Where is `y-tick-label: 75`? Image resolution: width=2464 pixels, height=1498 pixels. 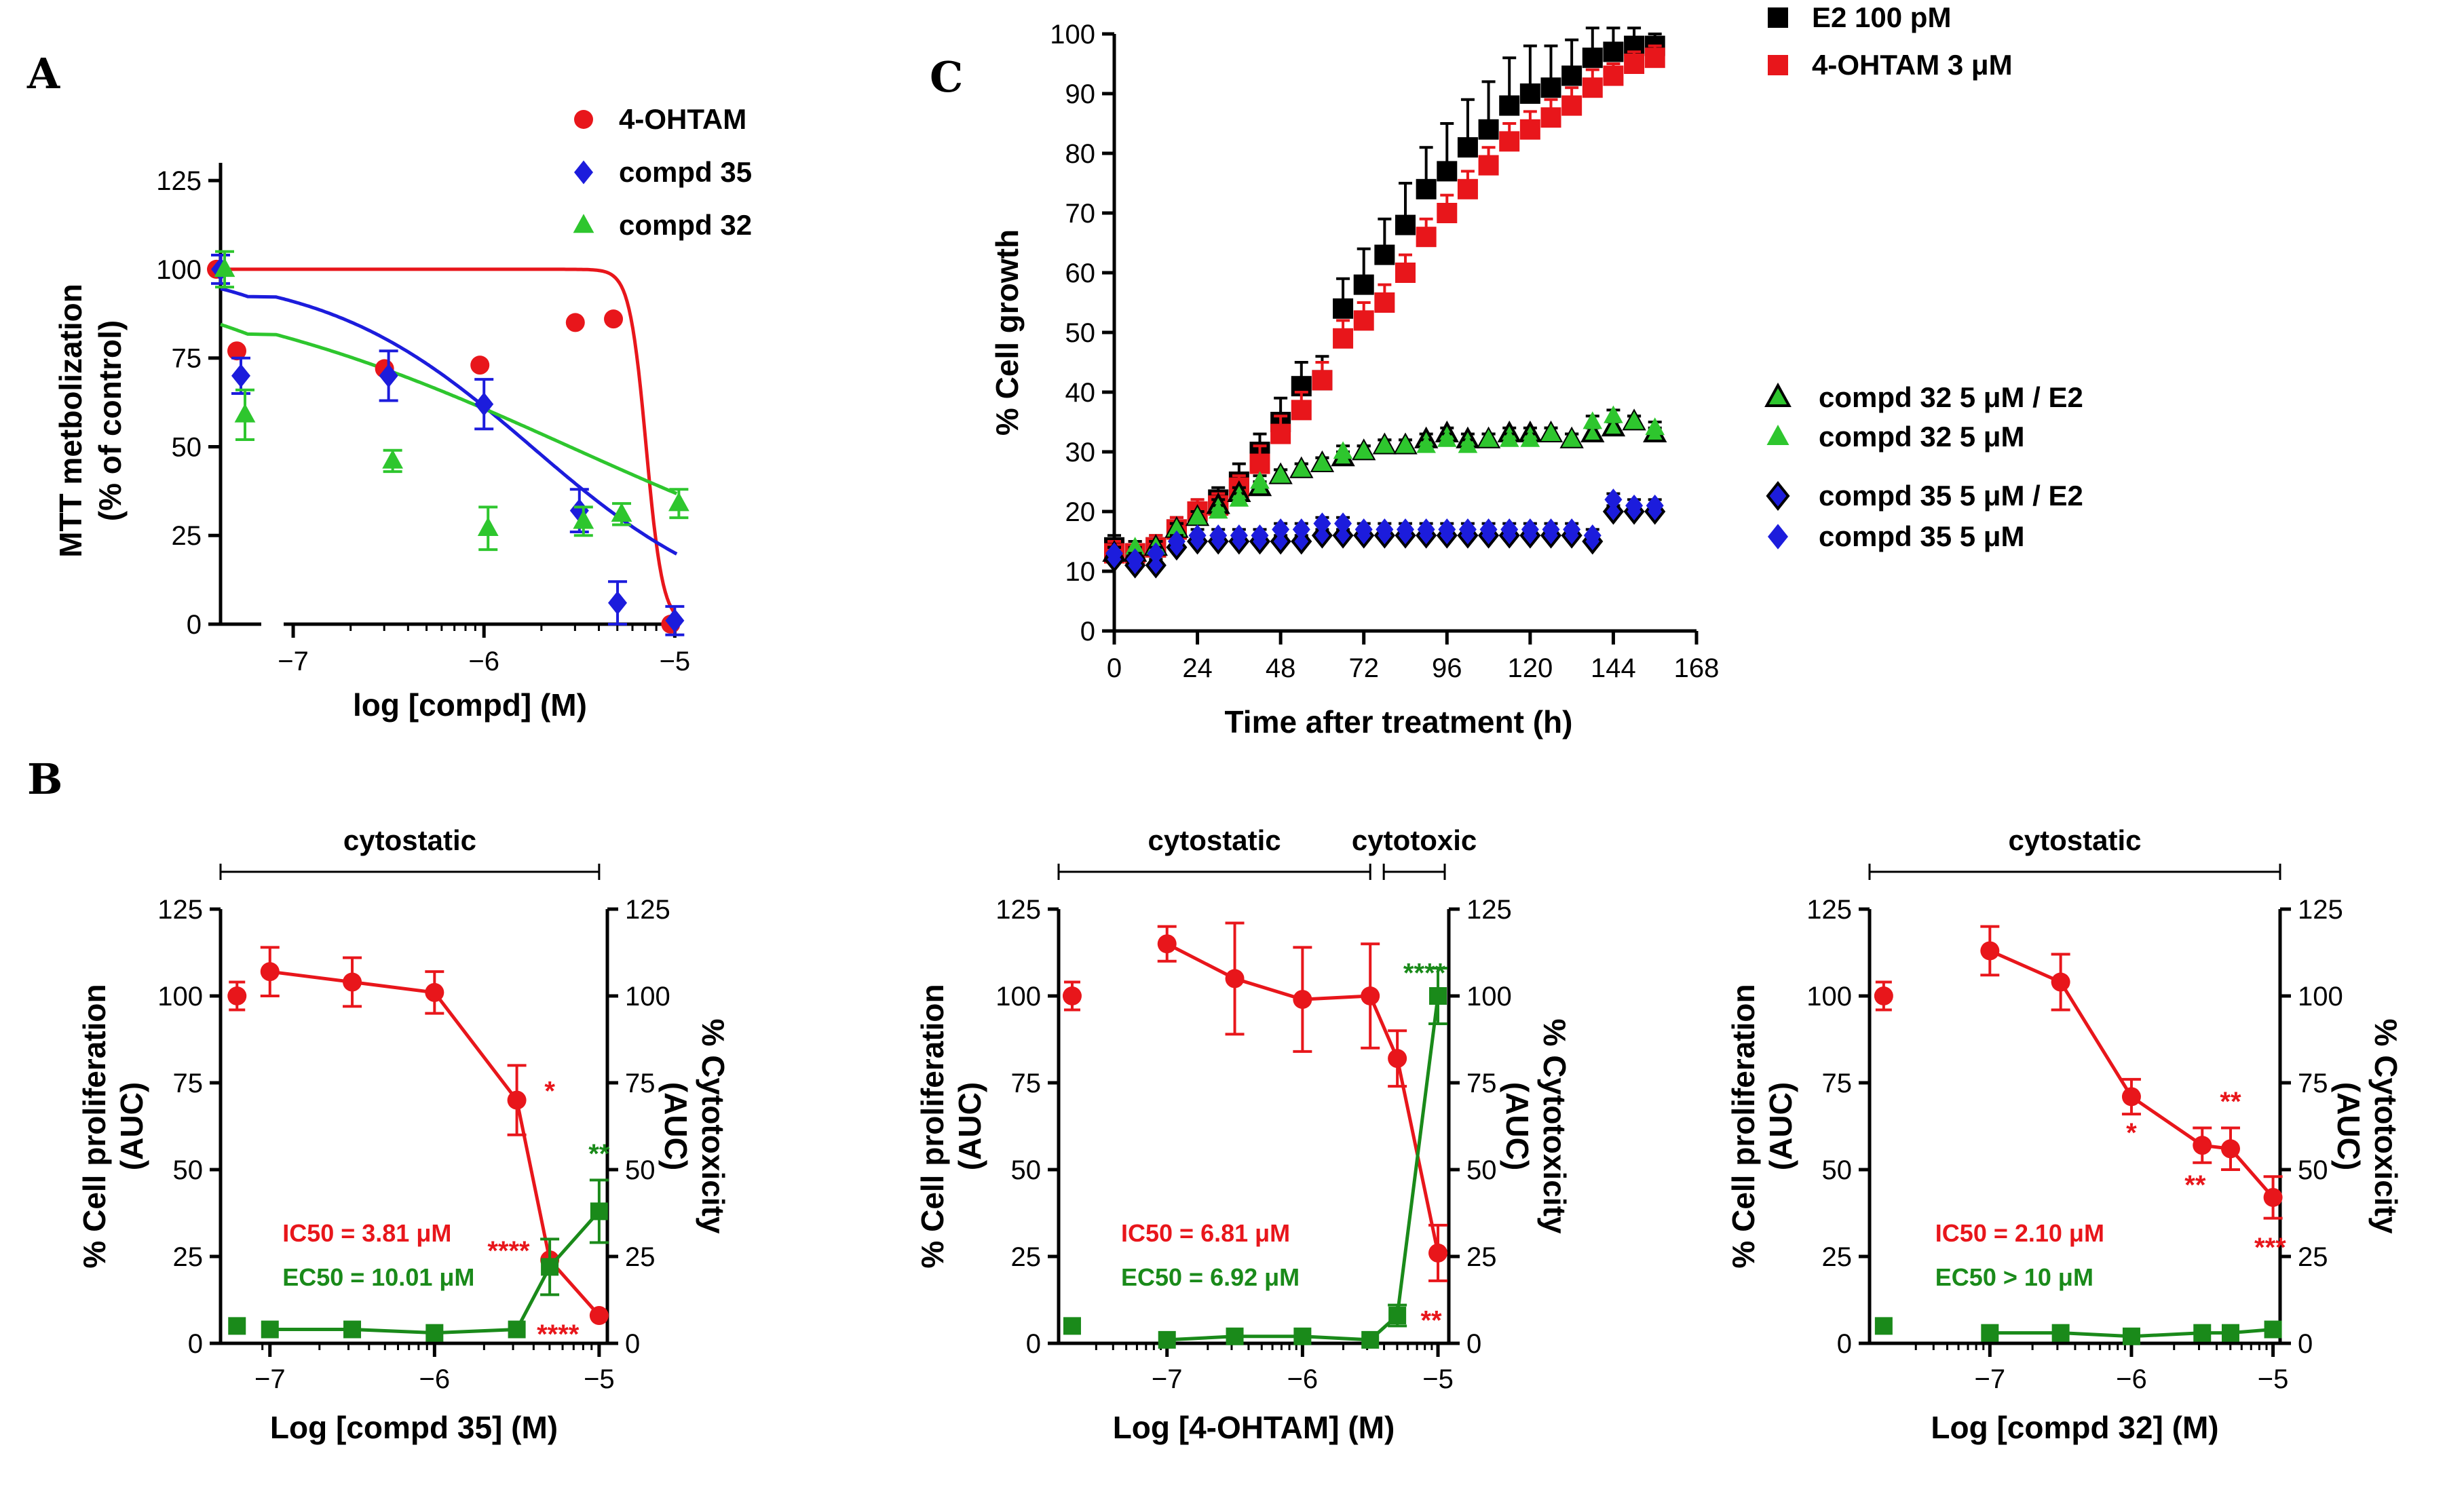 y-tick-label: 75 is located at coordinates (187, 359).